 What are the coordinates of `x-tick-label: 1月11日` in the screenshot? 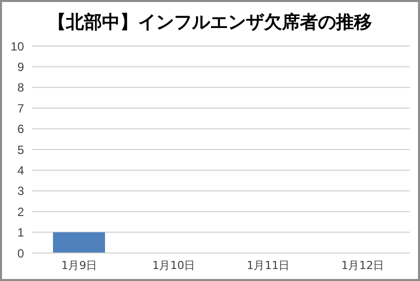 It's located at (268, 265).